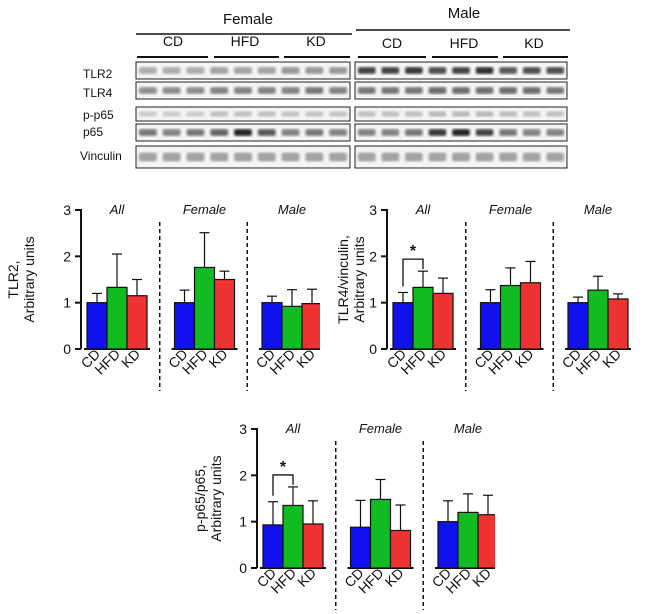 Image resolution: width=650 pixels, height=614 pixels. I want to click on blot-diet-male-kd: KD, so click(533, 43).